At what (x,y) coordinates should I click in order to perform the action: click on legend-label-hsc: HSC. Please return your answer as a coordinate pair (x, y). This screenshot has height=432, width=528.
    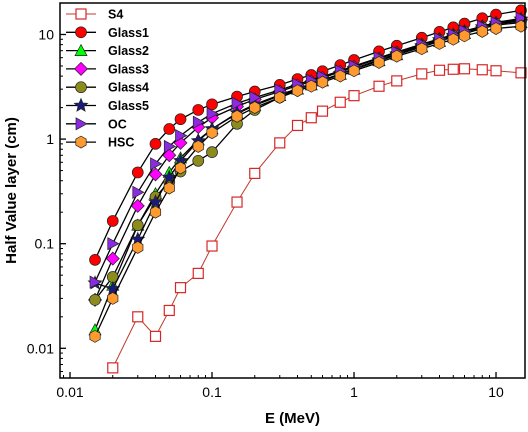
    Looking at the image, I should click on (121, 143).